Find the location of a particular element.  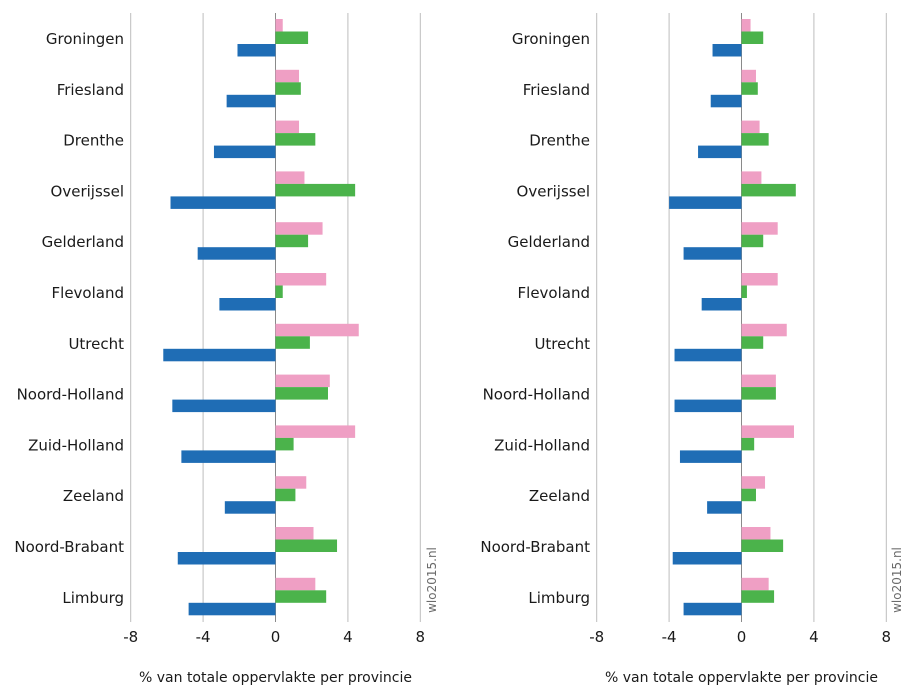

x-axis-title: % van totale oppervlakte per provincie is located at coordinates (741, 678).